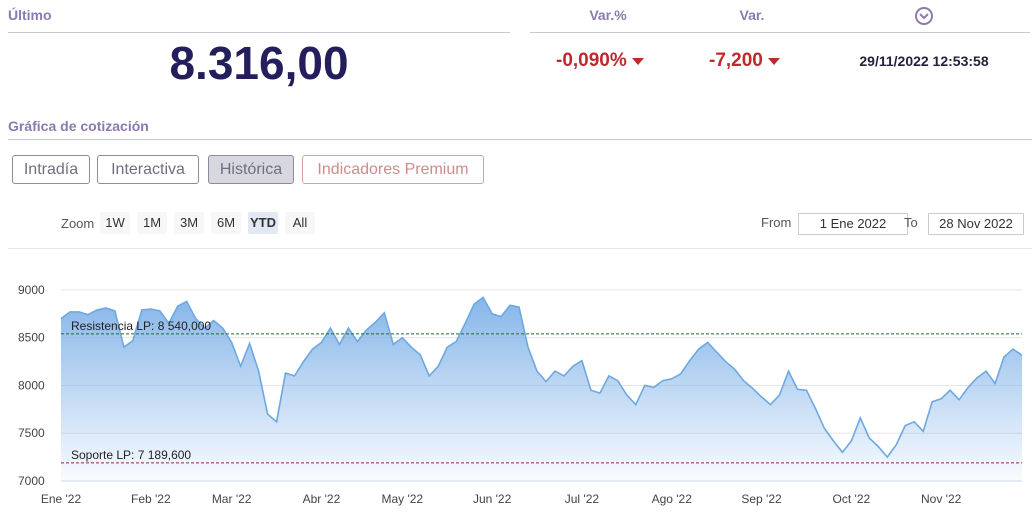 This screenshot has height=517, width=1035. What do you see at coordinates (251, 169) in the screenshot?
I see `tab-active: Histórica` at bounding box center [251, 169].